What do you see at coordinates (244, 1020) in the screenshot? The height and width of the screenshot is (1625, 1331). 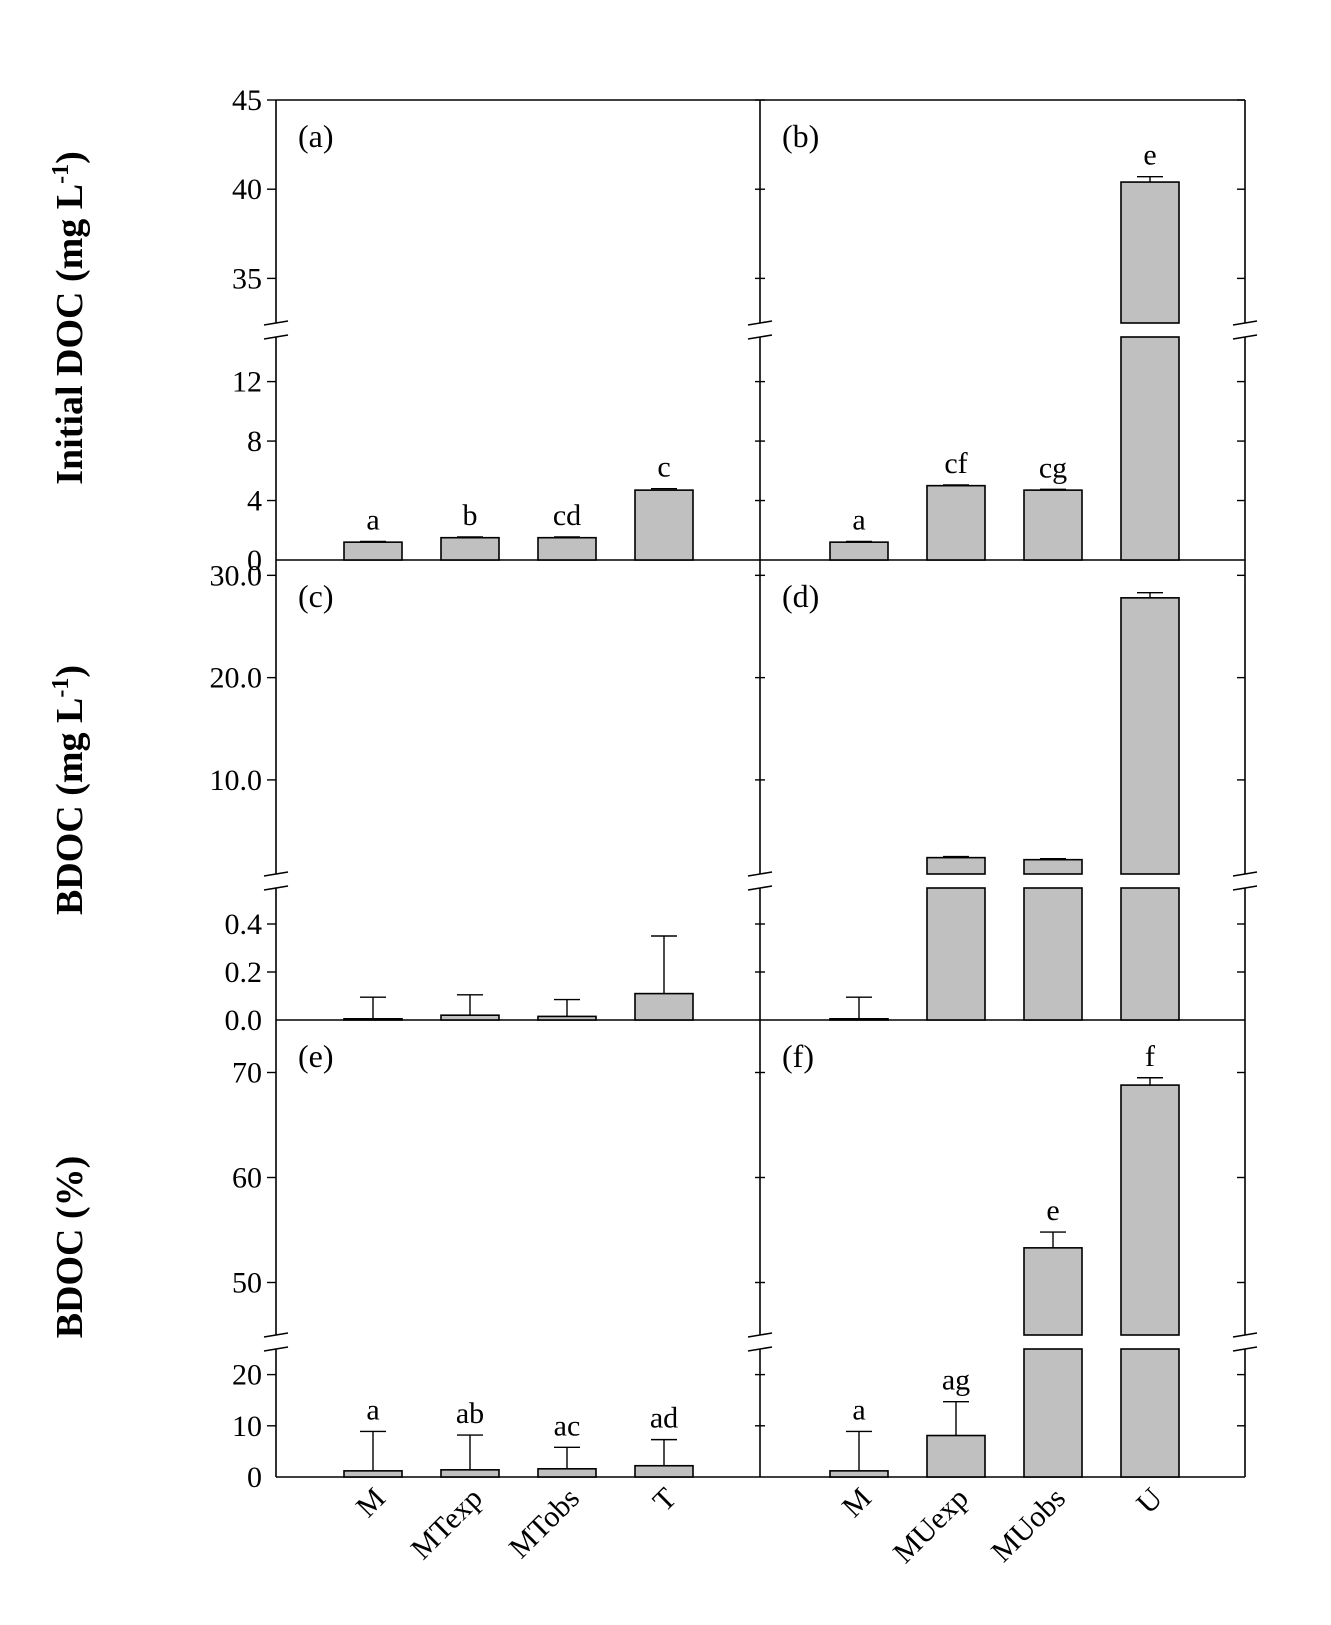 I see `y-tick-label: 0.0` at bounding box center [244, 1020].